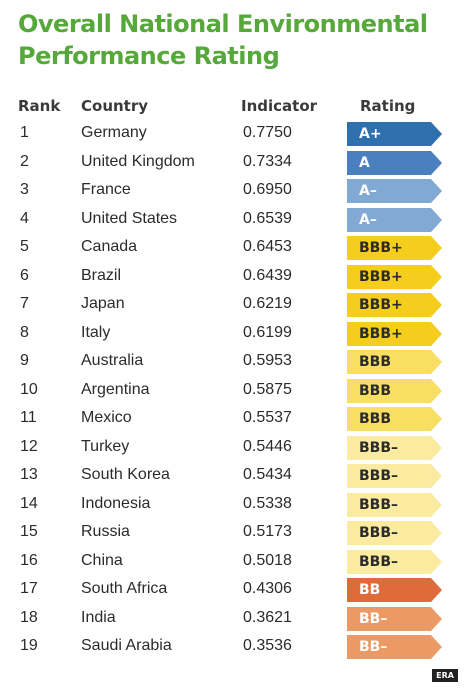  What do you see at coordinates (364, 162) in the screenshot?
I see `rating-label: A` at bounding box center [364, 162].